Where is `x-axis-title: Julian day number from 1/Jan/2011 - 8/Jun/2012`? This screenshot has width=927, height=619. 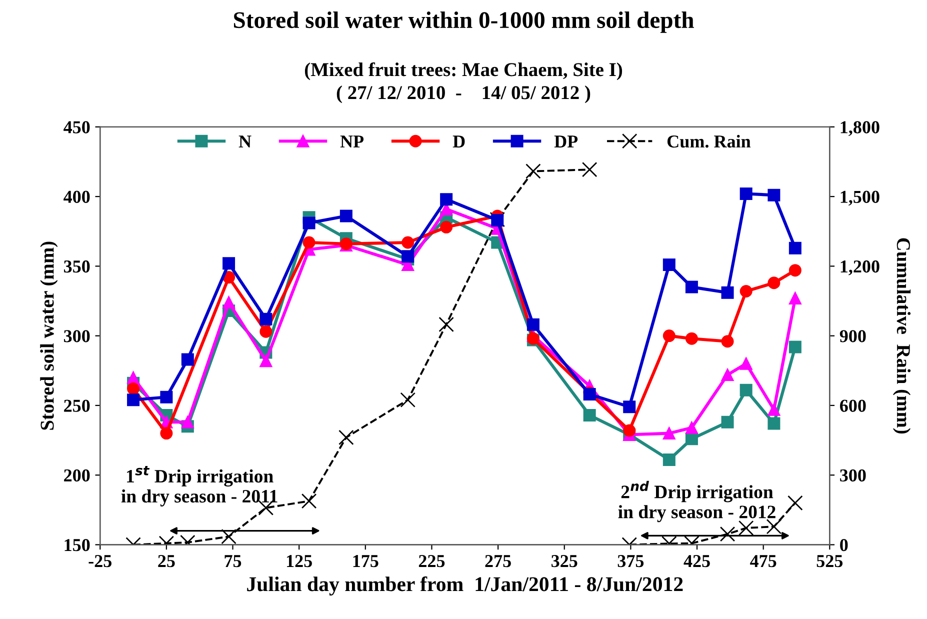 x-axis-title: Julian day number from 1/Jan/2011 - 8/Jun/2012 is located at coordinates (465, 586).